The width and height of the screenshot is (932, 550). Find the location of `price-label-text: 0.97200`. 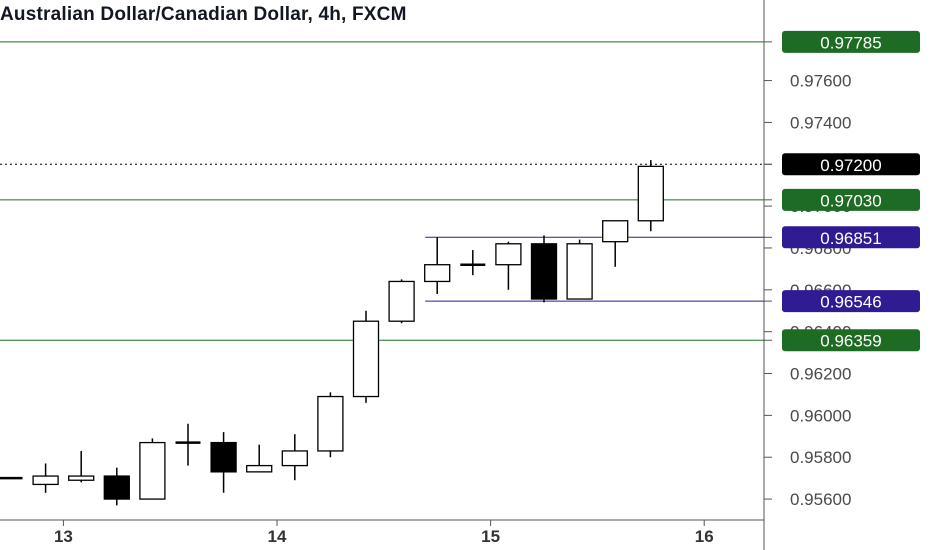

price-label-text: 0.97200 is located at coordinates (850, 165).